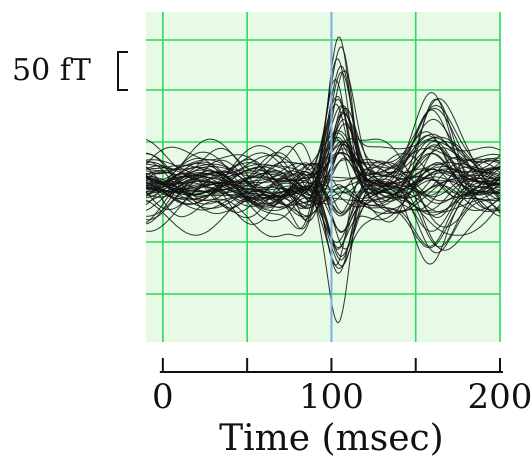 This screenshot has height=463, width=531. I want to click on x-tick-label-200: 200, so click(499, 397).